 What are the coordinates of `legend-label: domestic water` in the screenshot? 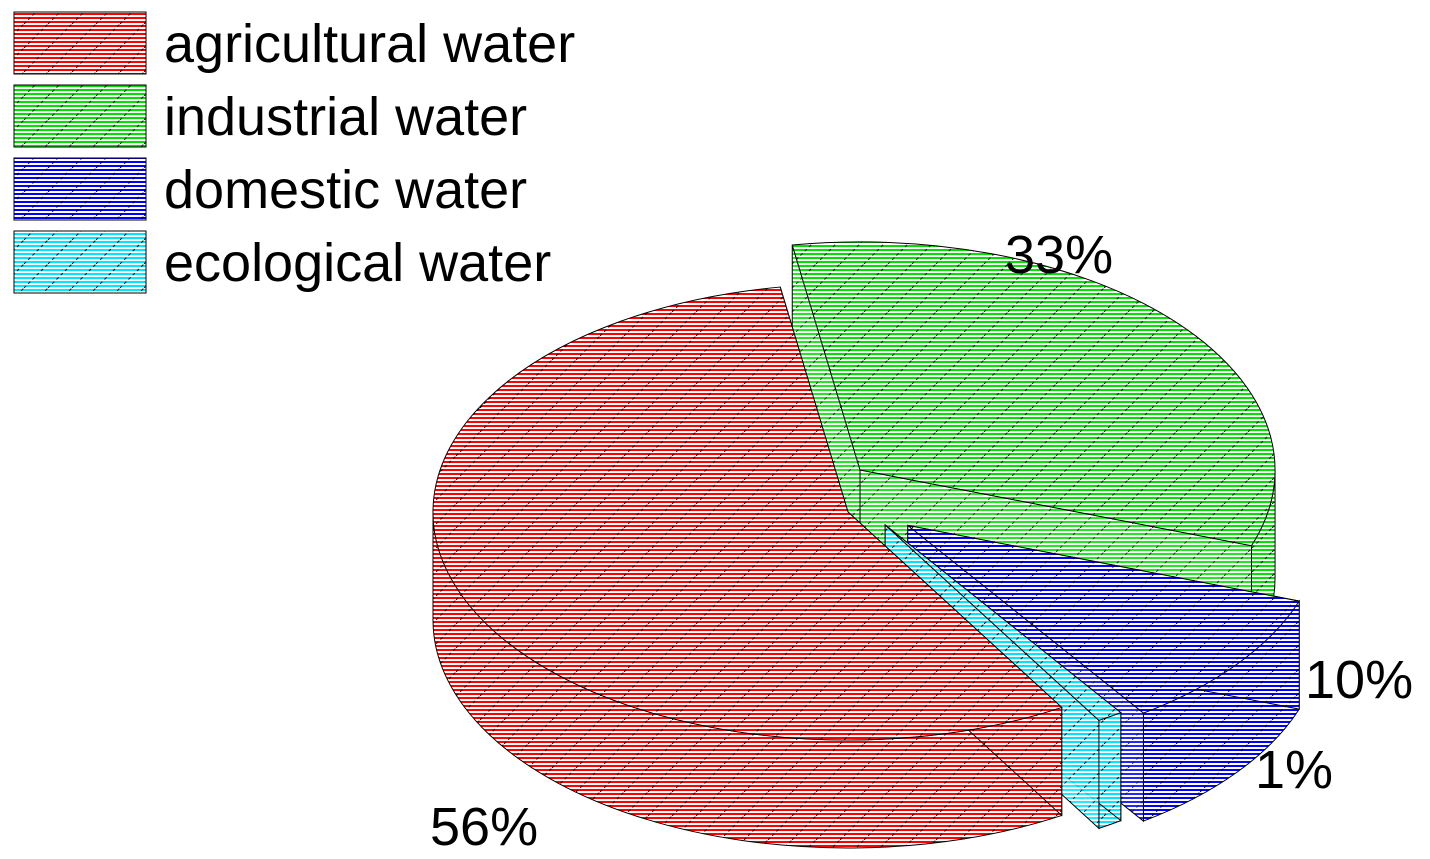 It's located at (345, 190).